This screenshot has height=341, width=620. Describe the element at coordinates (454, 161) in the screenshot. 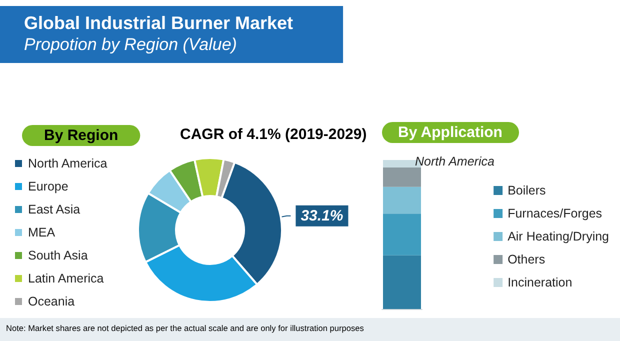

I see `text: North America` at that location.